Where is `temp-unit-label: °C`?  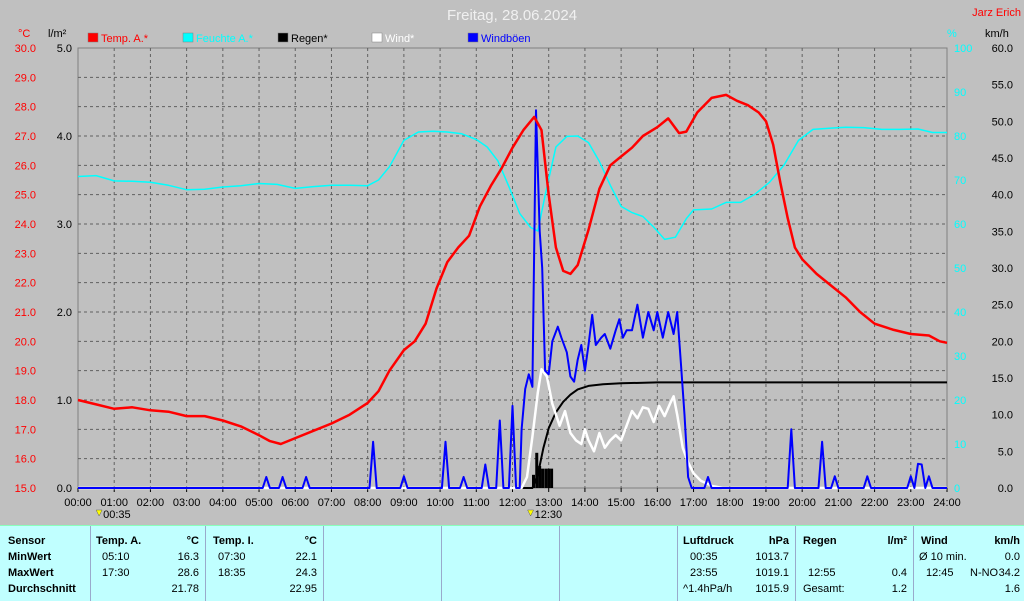
temp-unit-label: °C is located at coordinates (24, 34).